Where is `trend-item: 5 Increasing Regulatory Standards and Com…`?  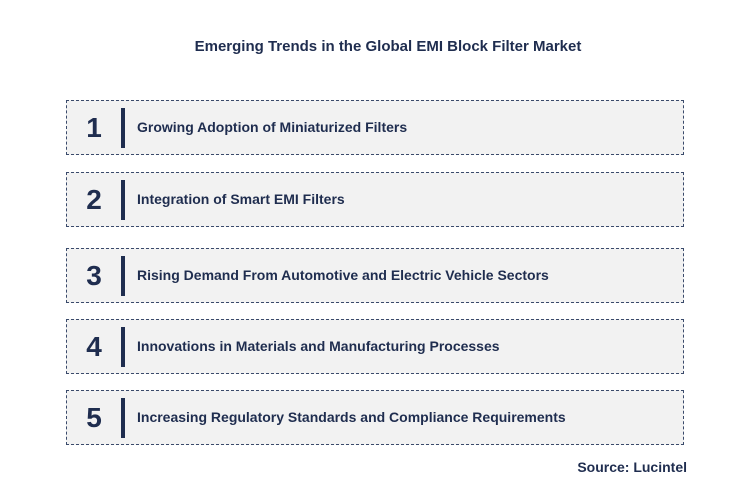
trend-item: 5 Increasing Regulatory Standards and Com… is located at coordinates (375, 417).